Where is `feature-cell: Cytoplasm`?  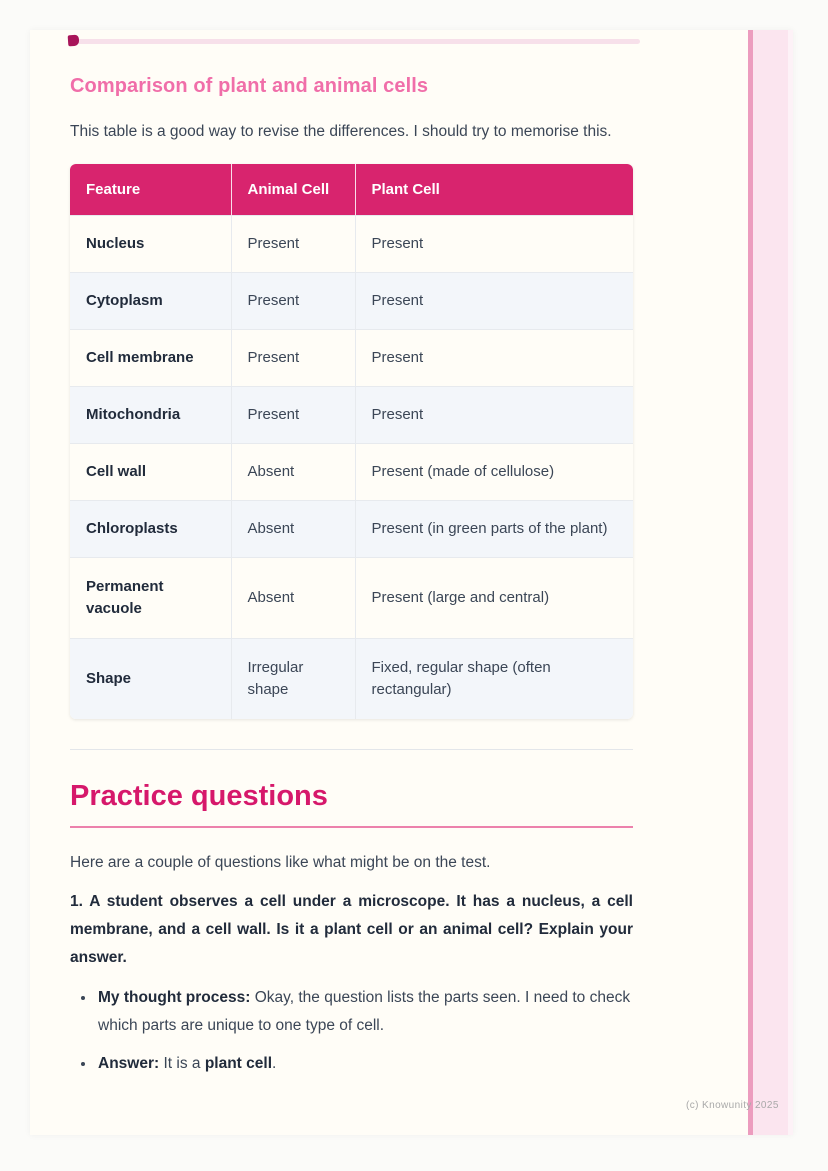 feature-cell: Cytoplasm is located at coordinates (151, 301).